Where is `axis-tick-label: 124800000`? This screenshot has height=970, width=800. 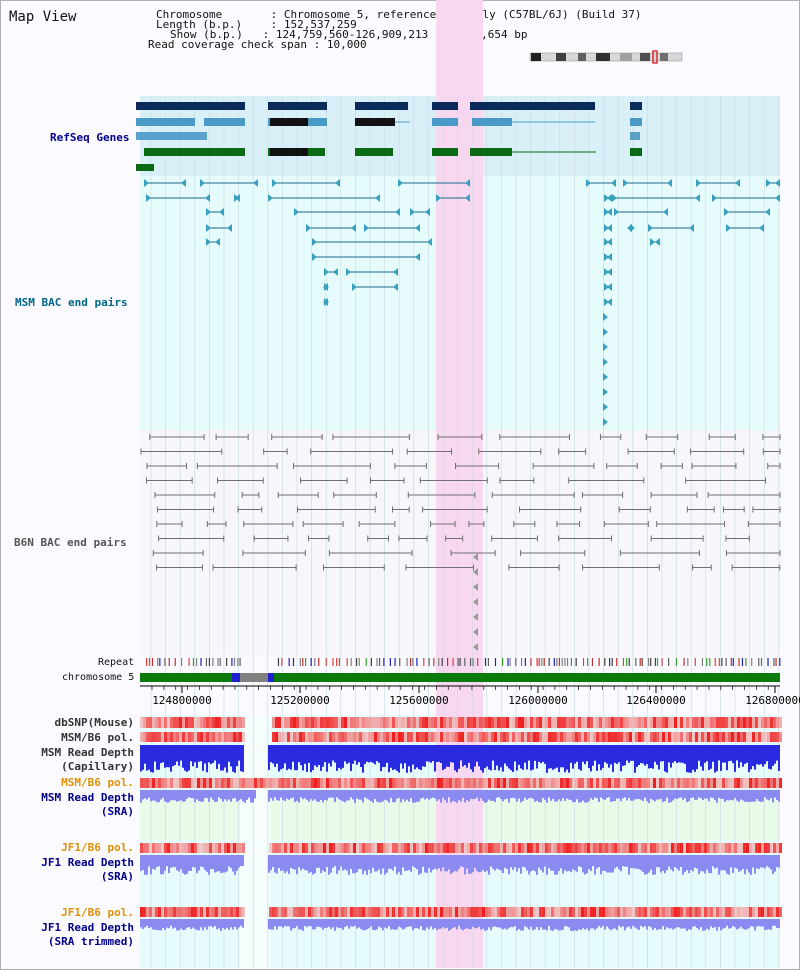
axis-tick-label: 124800000 is located at coordinates (182, 700).